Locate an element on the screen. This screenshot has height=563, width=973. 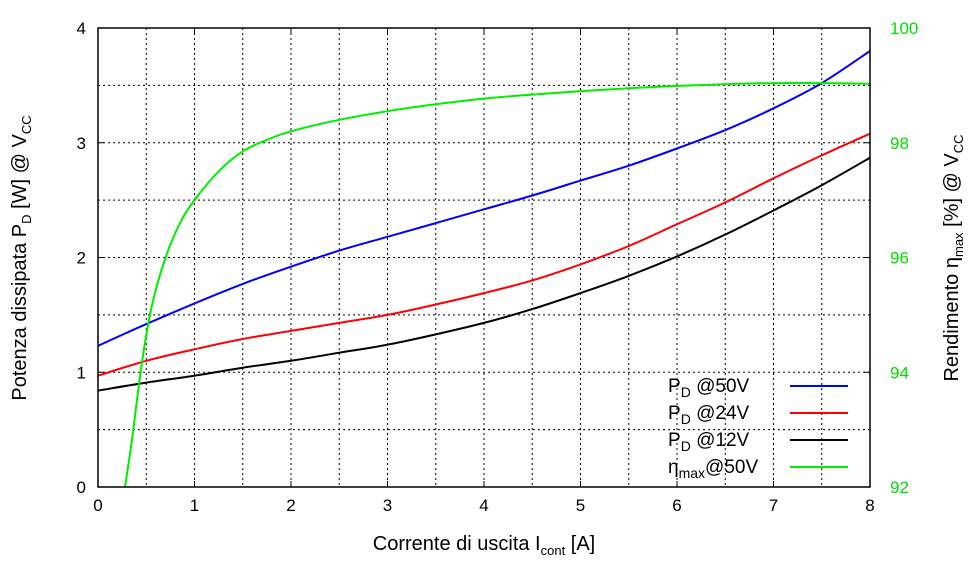
legend-entry-label: PD @12V is located at coordinates (709, 442).